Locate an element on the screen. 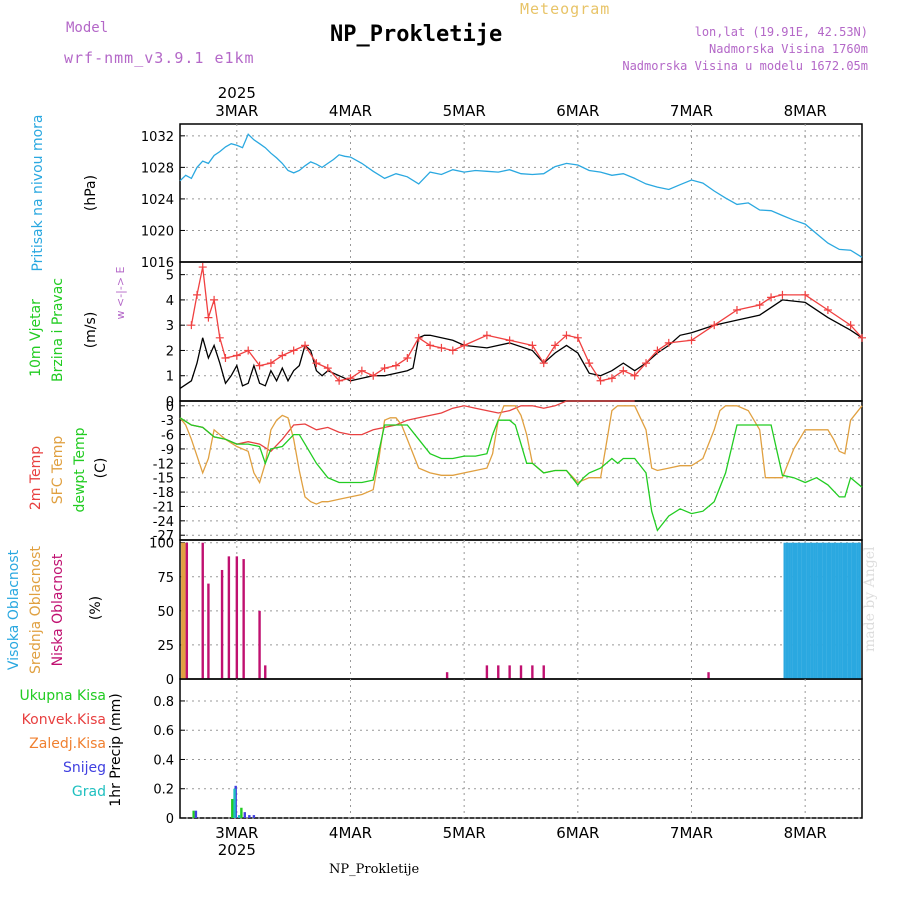 This screenshot has height=900, width=900. wind-unit: (m/s) is located at coordinates (91, 330).